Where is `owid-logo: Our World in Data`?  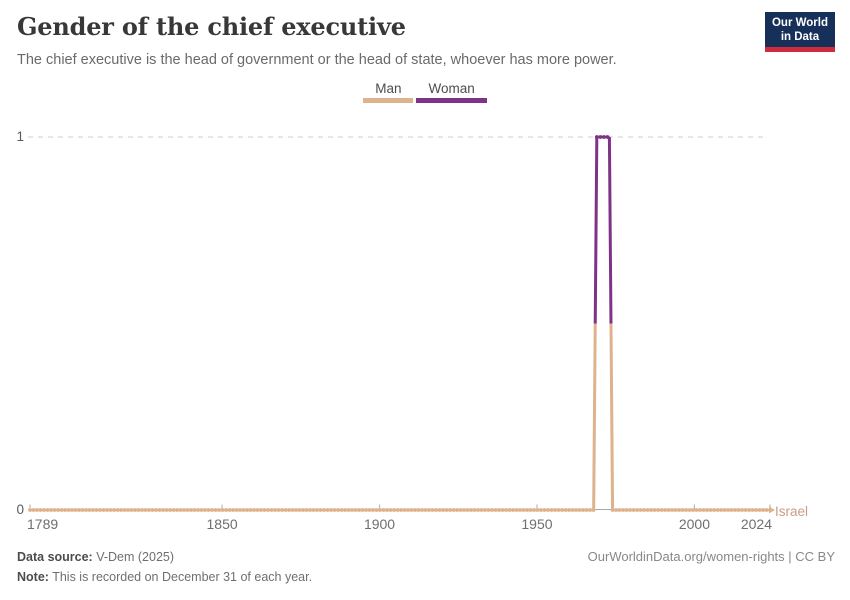 owid-logo: Our World in Data is located at coordinates (799, 32).